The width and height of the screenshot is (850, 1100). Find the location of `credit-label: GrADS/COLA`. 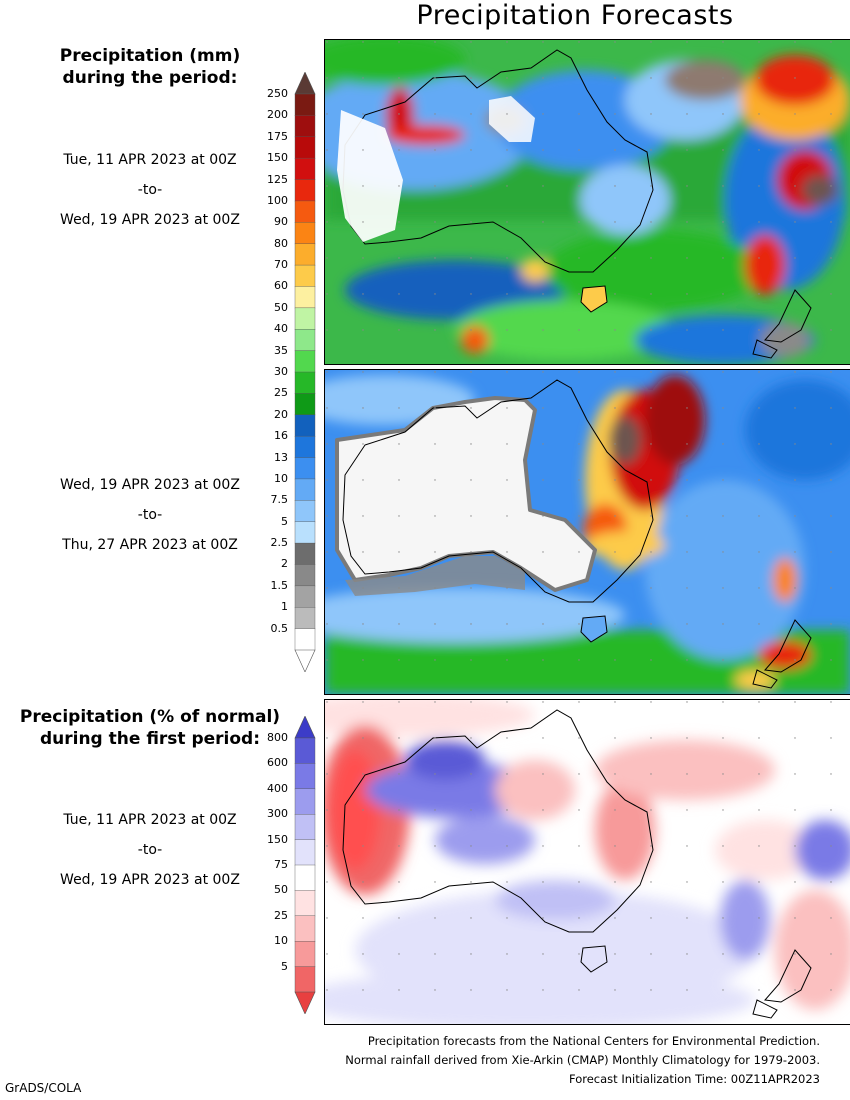

credit-label: GrADS/COLA is located at coordinates (43, 1088).